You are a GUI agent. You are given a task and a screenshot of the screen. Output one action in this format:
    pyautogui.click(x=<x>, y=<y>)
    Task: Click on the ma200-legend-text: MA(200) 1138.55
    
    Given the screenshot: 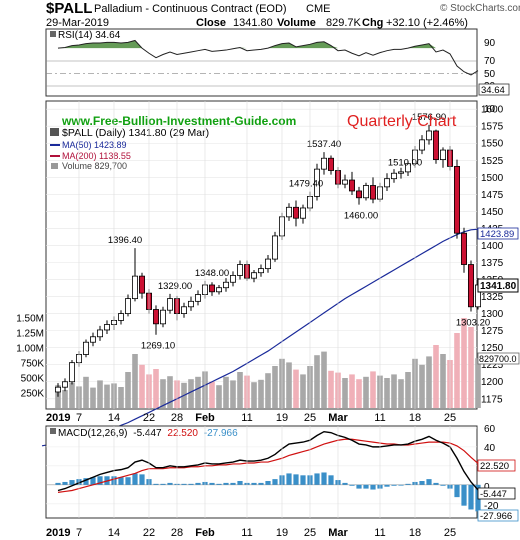 What is the action you would take?
    pyautogui.click(x=96, y=156)
    